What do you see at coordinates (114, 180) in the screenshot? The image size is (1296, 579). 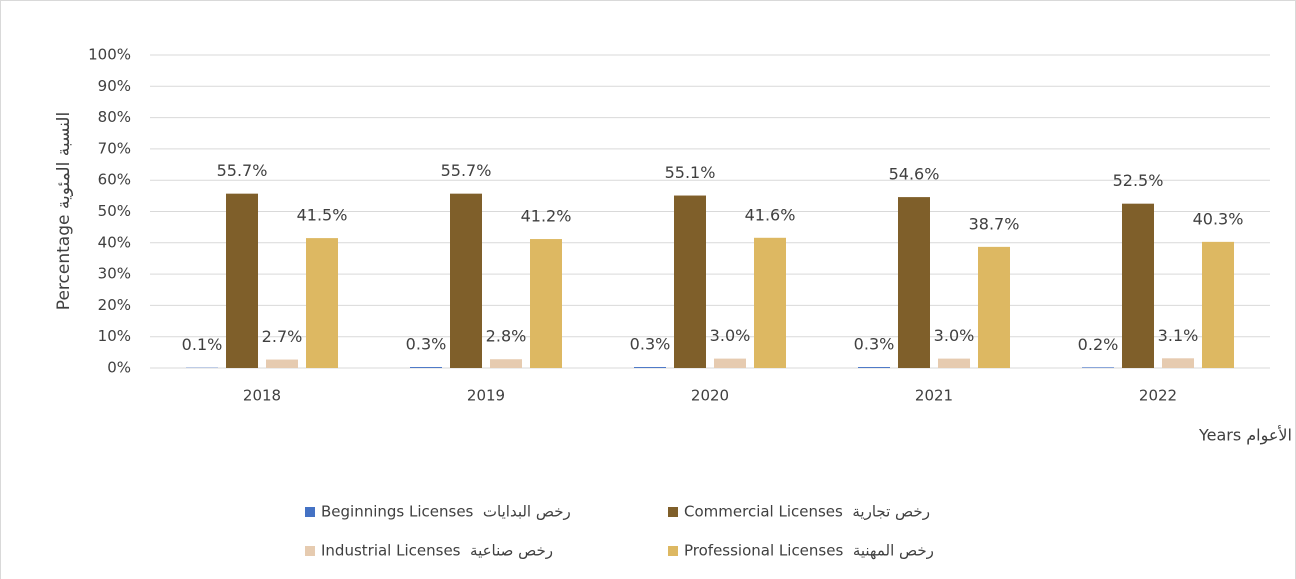 I see `y-tick-label: 60%` at bounding box center [114, 180].